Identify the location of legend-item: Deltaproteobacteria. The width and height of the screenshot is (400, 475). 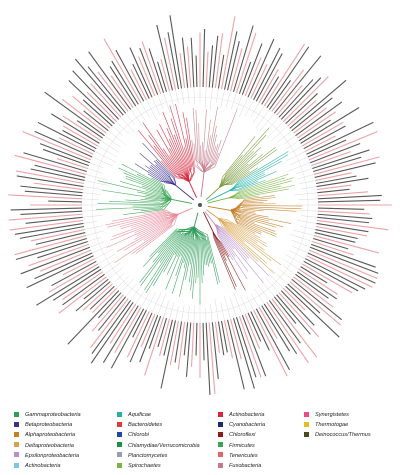
(44, 446).